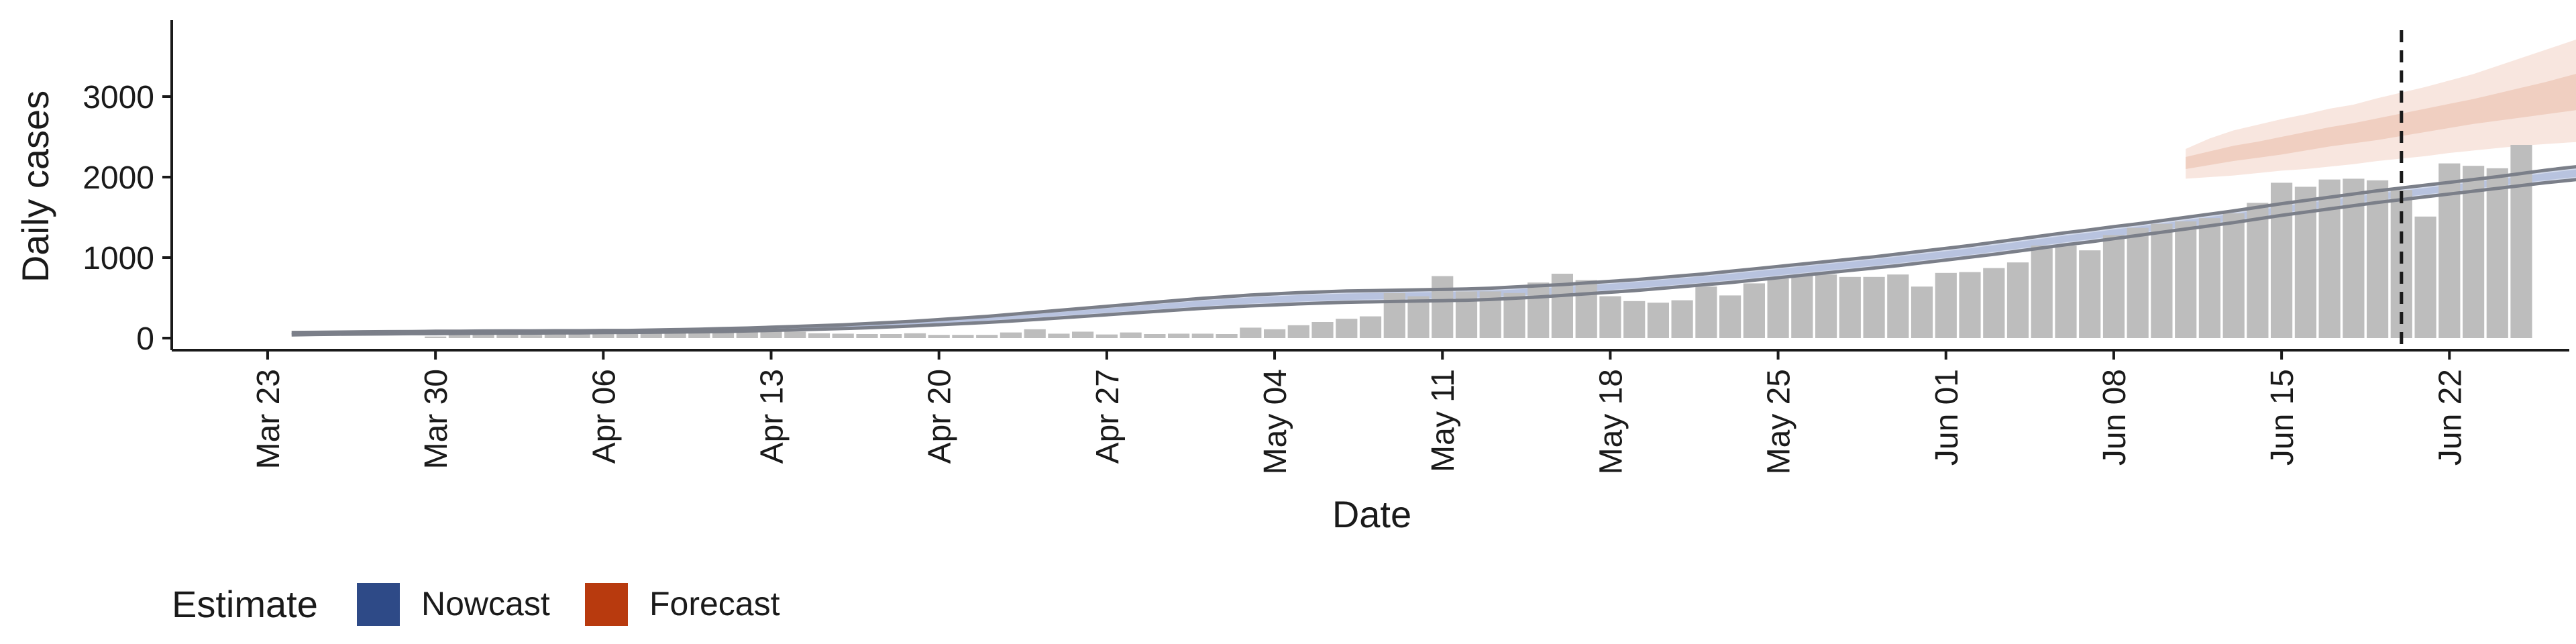  I want to click on x-tick-label: May 04, so click(1275, 421).